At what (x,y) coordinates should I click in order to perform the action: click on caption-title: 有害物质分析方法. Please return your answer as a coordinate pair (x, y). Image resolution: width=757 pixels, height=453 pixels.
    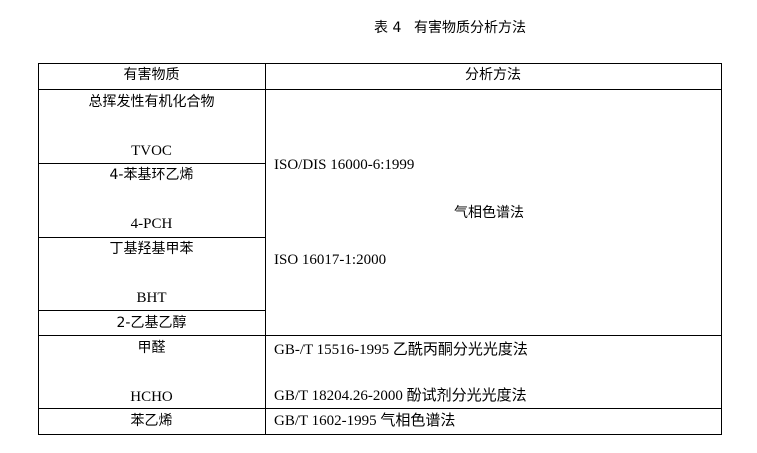
    Looking at the image, I should click on (470, 28).